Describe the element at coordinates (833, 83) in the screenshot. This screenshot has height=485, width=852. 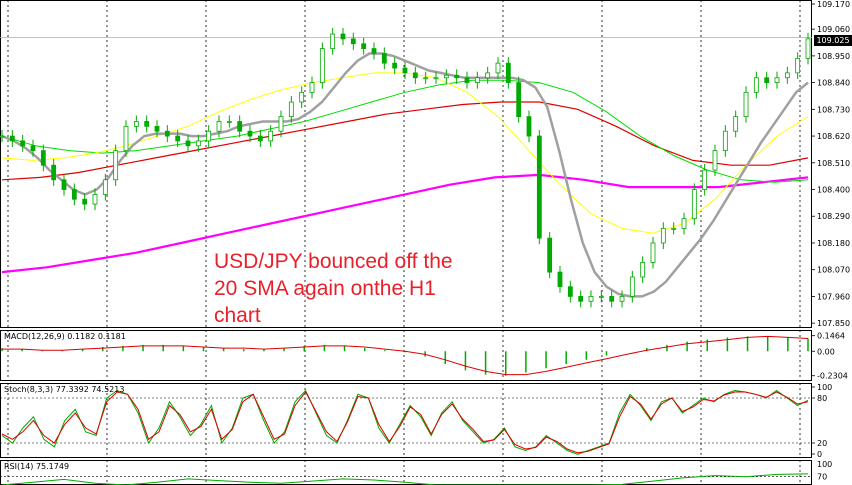
I see `price-tick-label: 108.840` at that location.